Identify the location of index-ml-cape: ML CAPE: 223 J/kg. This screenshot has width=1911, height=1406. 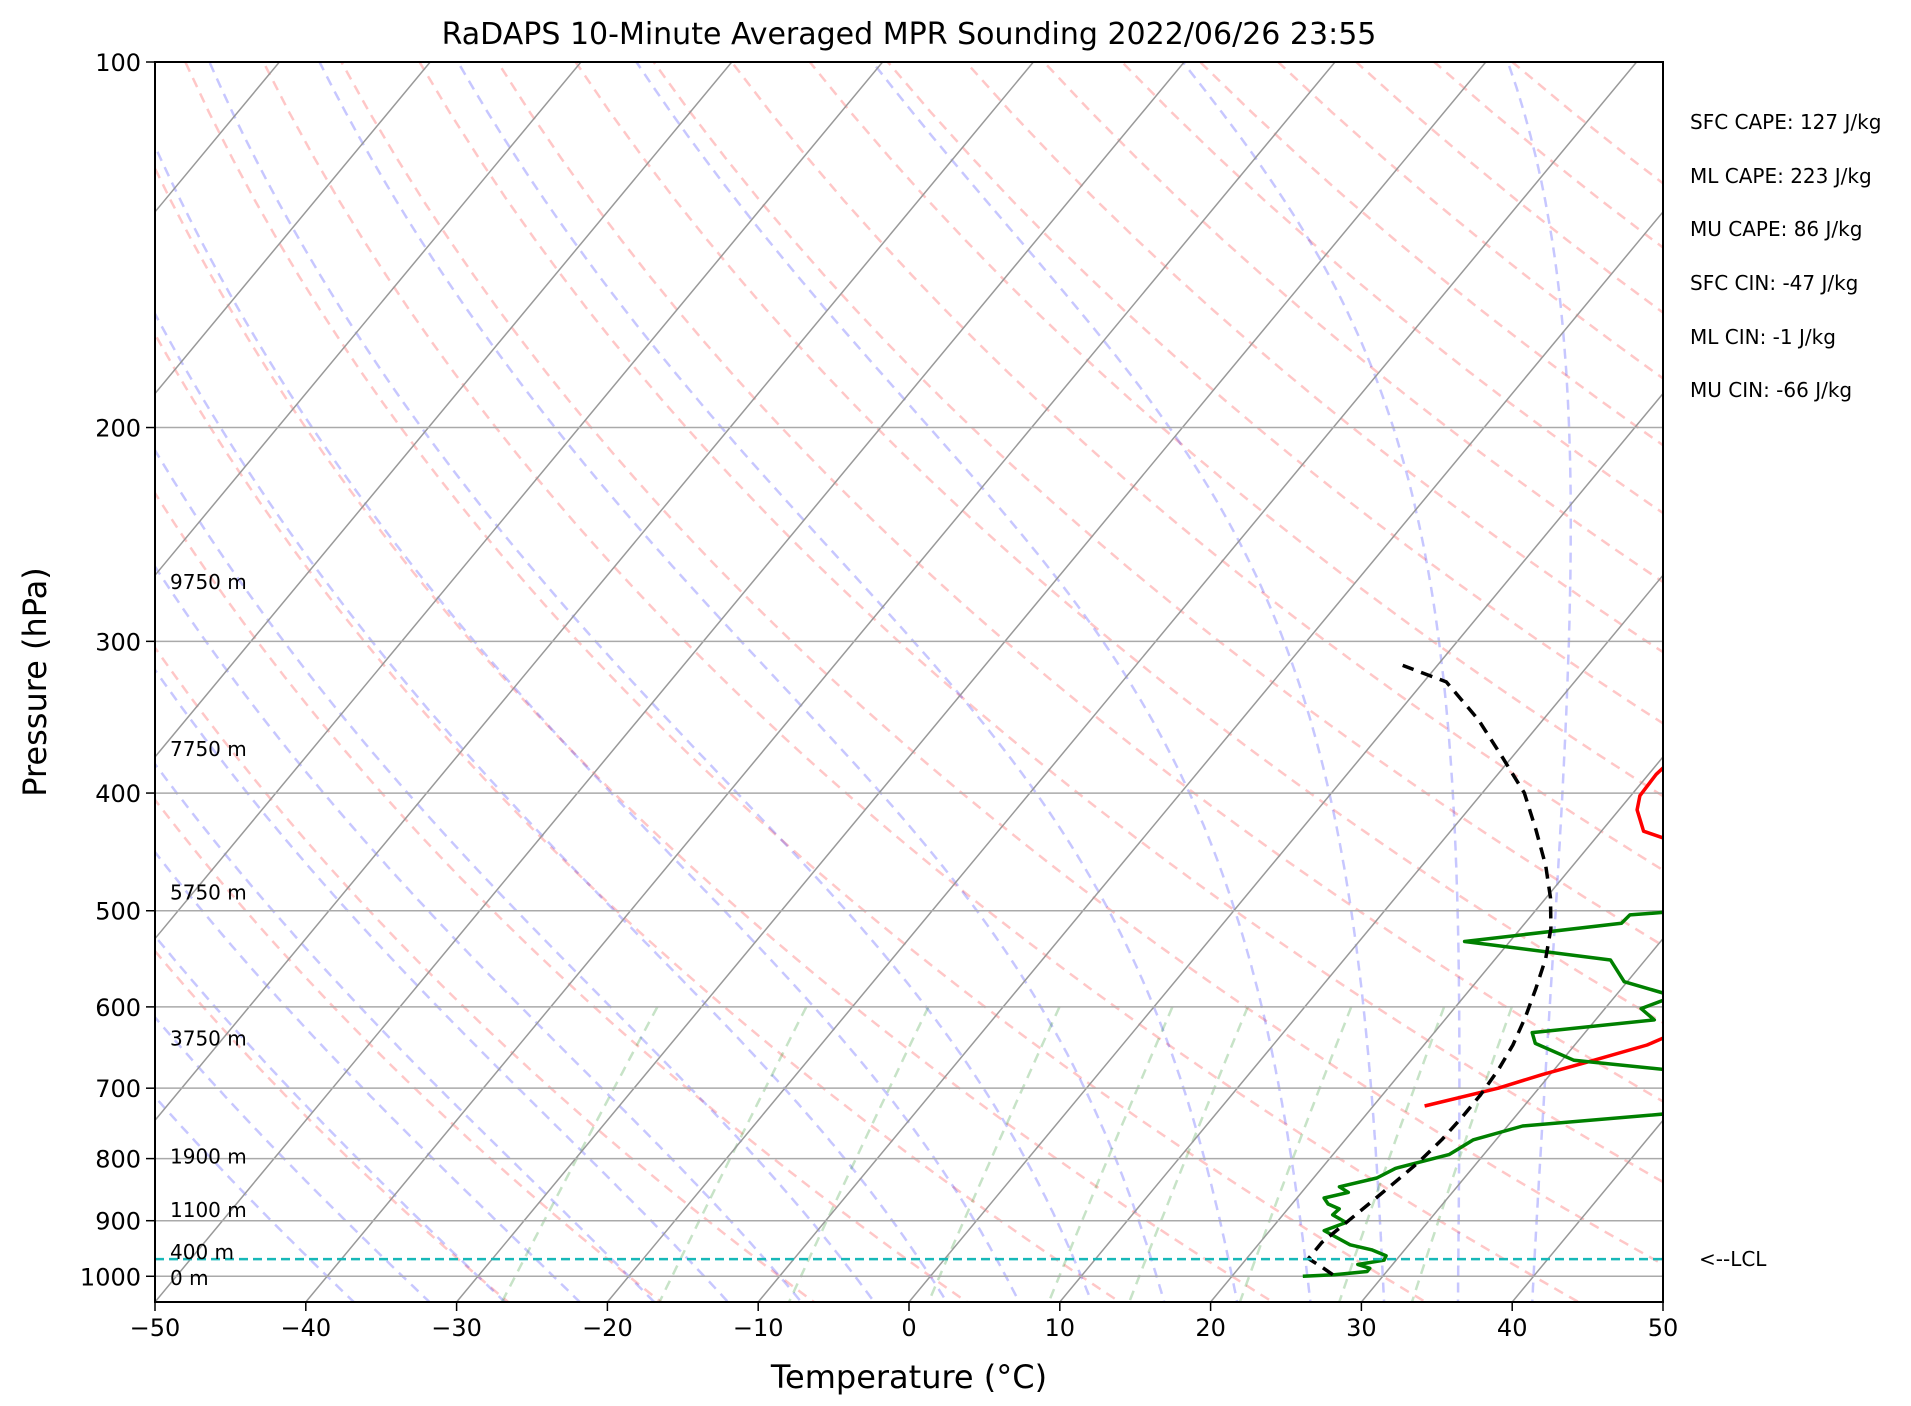
(1781, 176).